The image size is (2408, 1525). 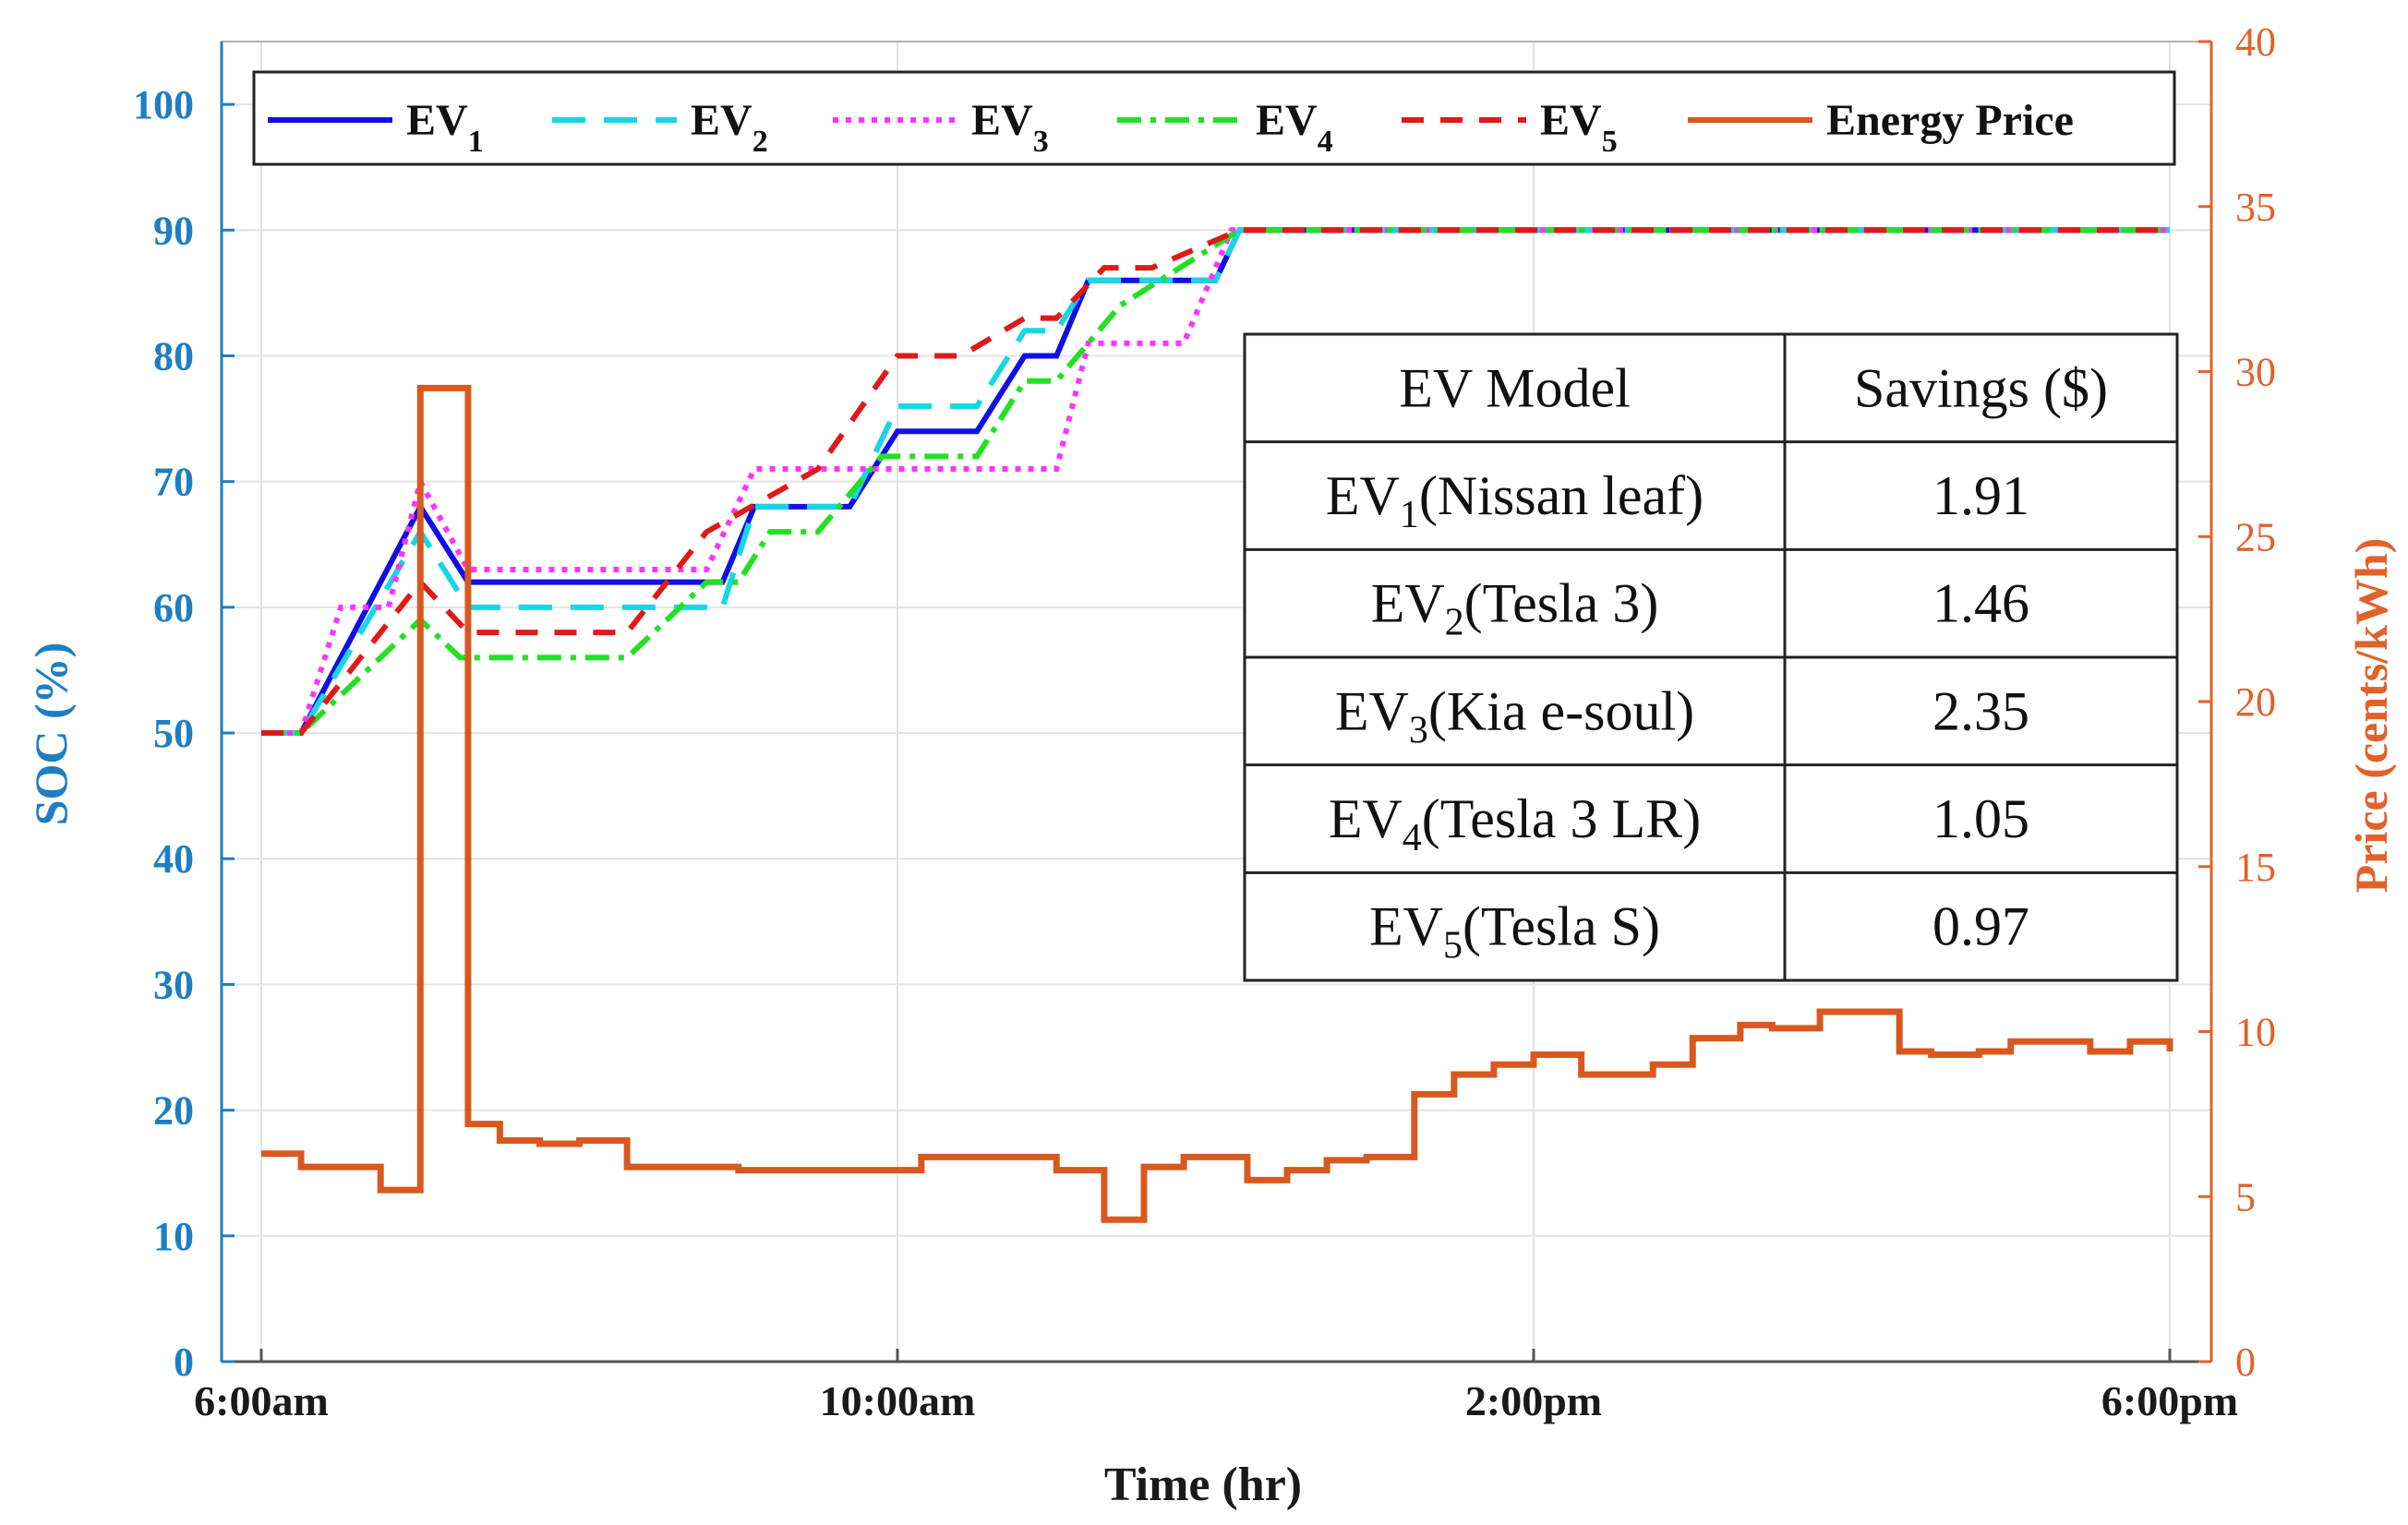 I want to click on y-left-tick-label: 40, so click(x=173, y=859).